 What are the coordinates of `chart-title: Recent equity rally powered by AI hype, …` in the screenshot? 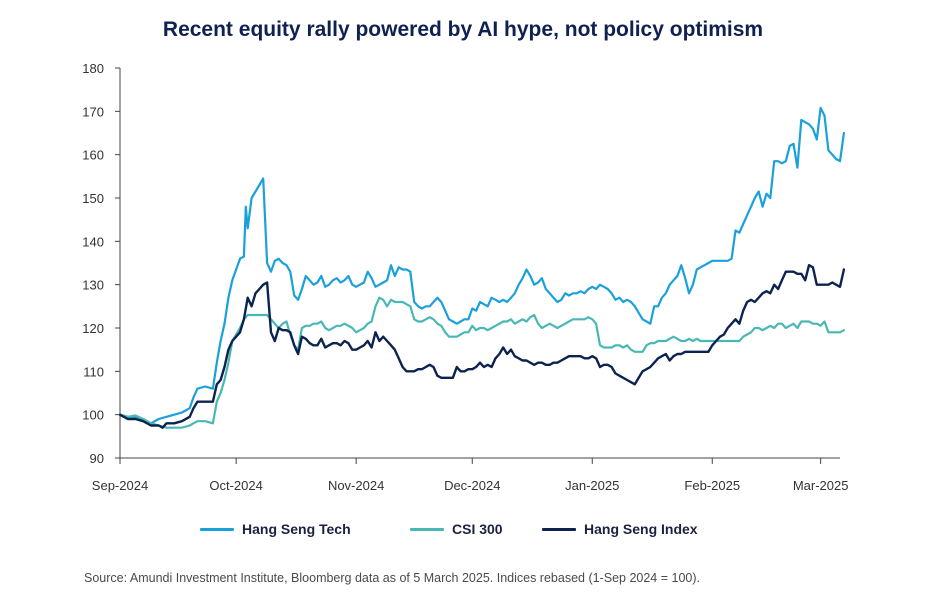 It's located at (463, 29).